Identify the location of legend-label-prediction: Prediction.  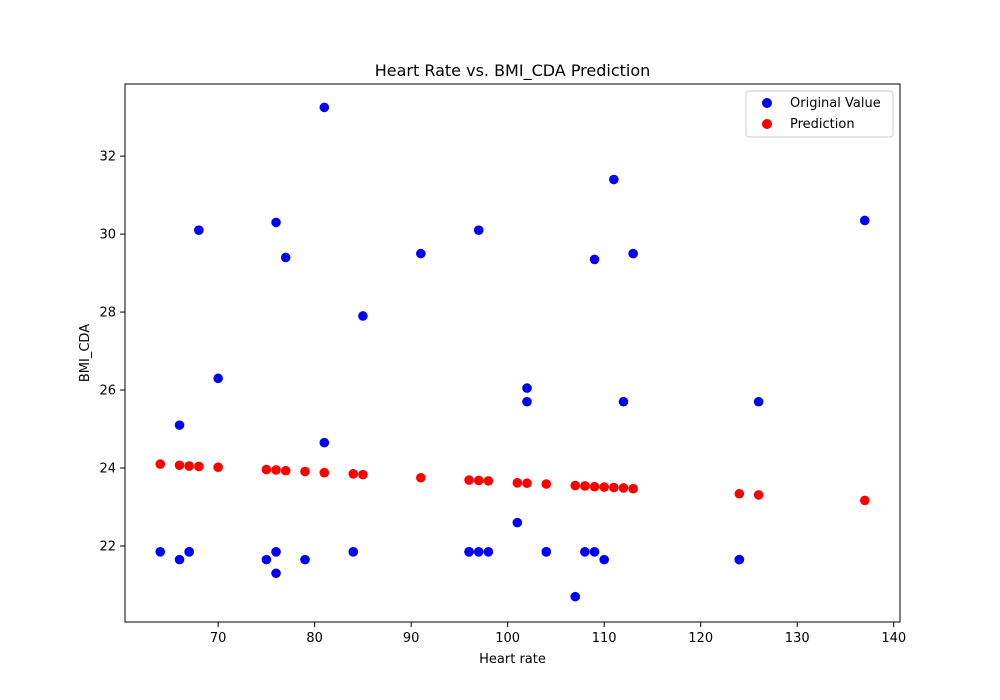
(822, 124).